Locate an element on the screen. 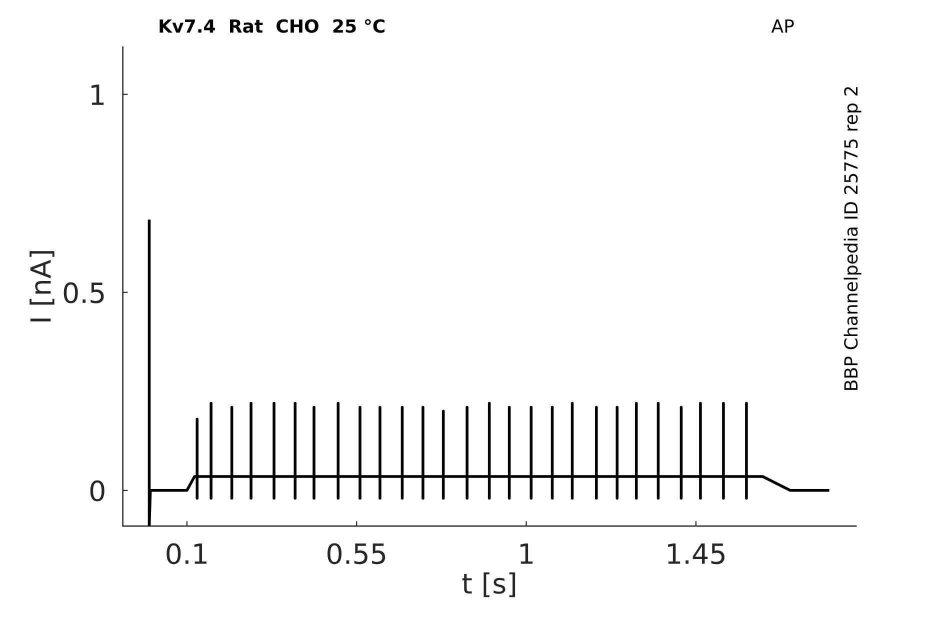 Image resolution: width=945 pixels, height=624 pixels. y-tick-label: 1 is located at coordinates (98, 94).